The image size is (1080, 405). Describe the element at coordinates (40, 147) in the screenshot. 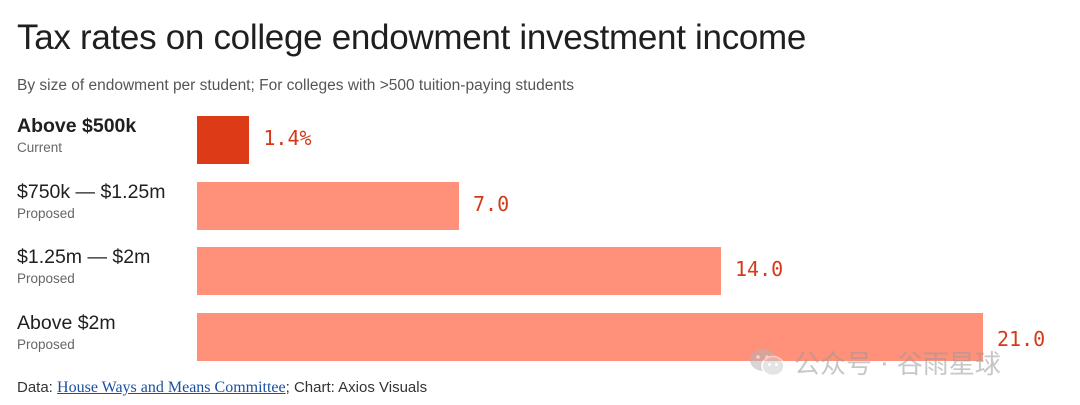

I see `category-note: Current` at that location.